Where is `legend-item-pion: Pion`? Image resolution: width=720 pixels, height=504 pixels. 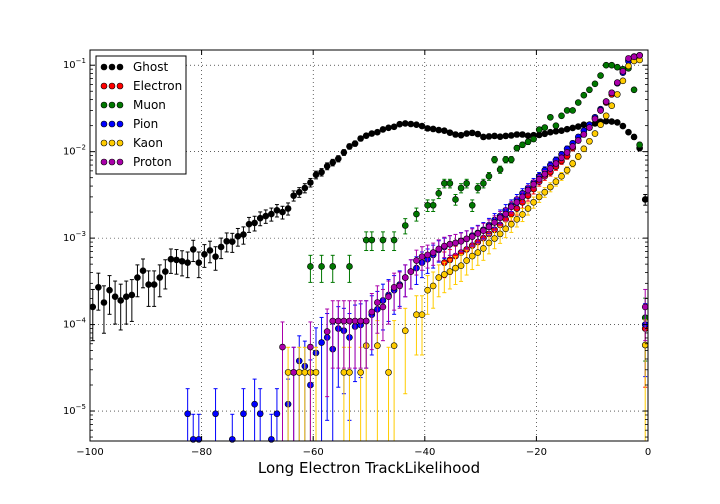
legend-item-pion: Pion is located at coordinates (129, 124).